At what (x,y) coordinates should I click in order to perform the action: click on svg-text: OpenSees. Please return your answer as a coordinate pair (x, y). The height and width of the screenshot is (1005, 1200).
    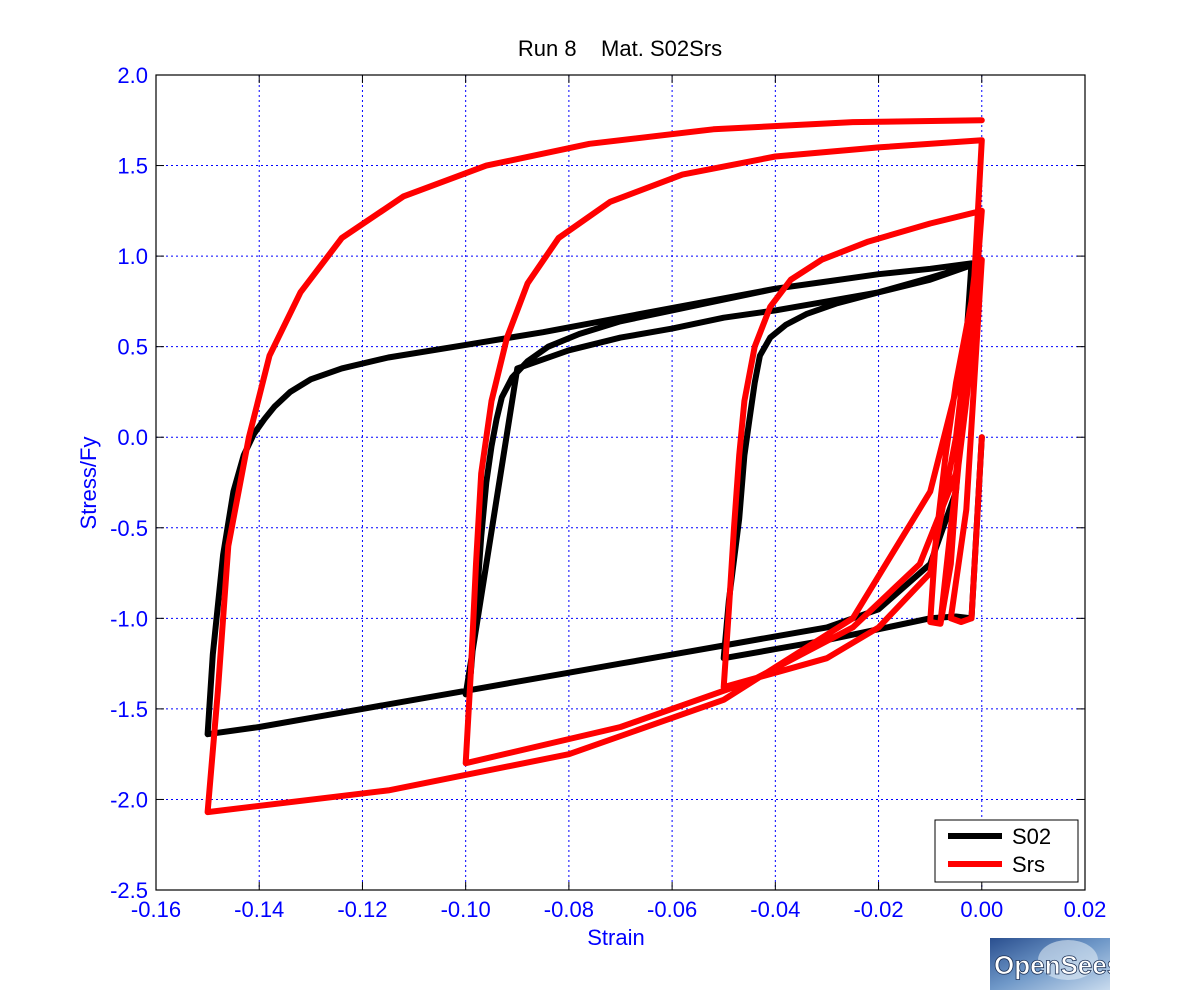
    Looking at the image, I should click on (1052, 965).